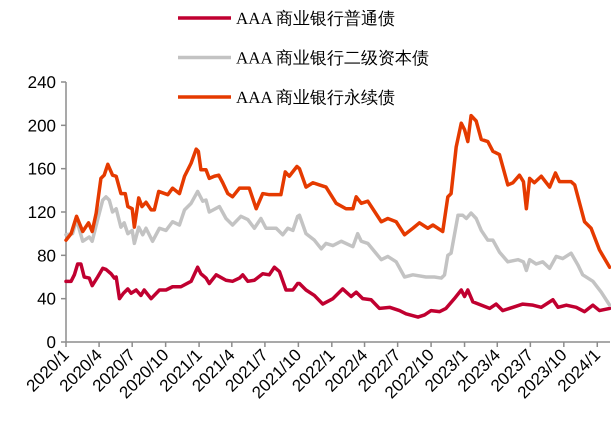 This screenshot has width=611, height=421. What do you see at coordinates (51, 342) in the screenshot?
I see `y-tick-label: 0` at bounding box center [51, 342].